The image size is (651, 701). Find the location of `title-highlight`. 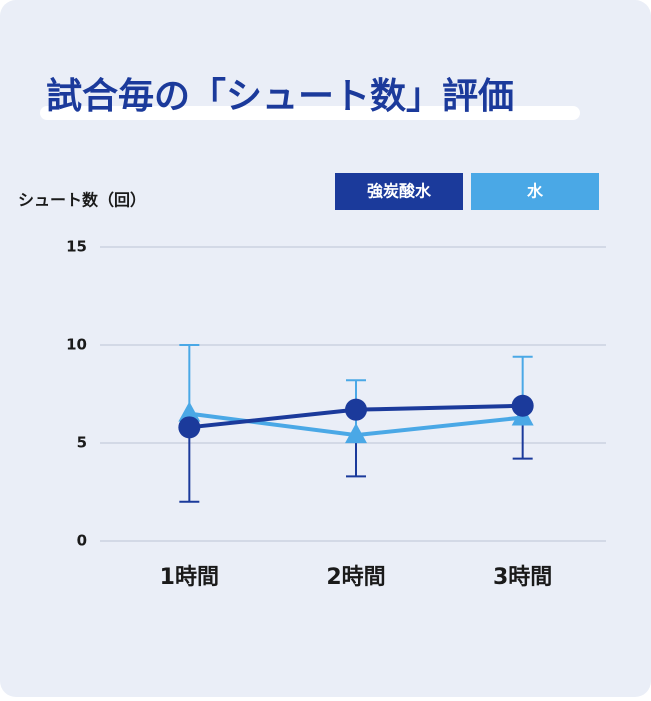

title-highlight is located at coordinates (310, 113).